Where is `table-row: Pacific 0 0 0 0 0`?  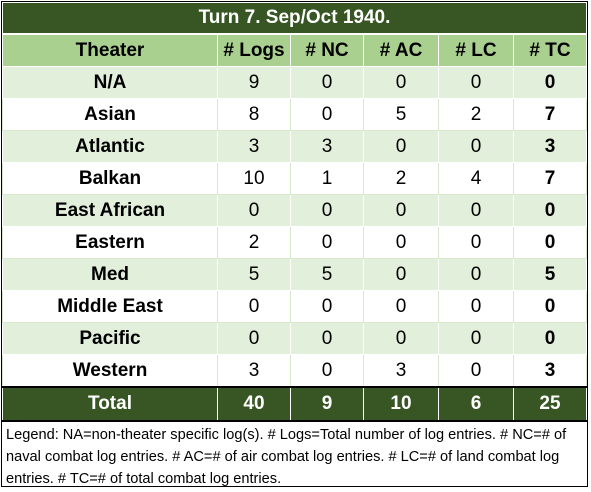 table-row: Pacific 0 0 0 0 0 is located at coordinates (294, 338).